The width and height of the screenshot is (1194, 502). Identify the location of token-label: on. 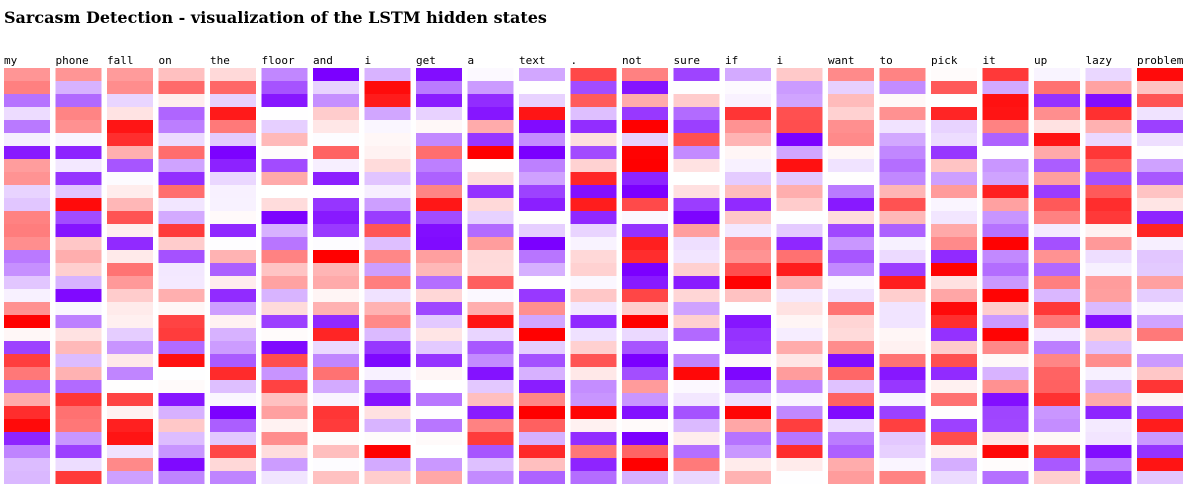
(165, 60).